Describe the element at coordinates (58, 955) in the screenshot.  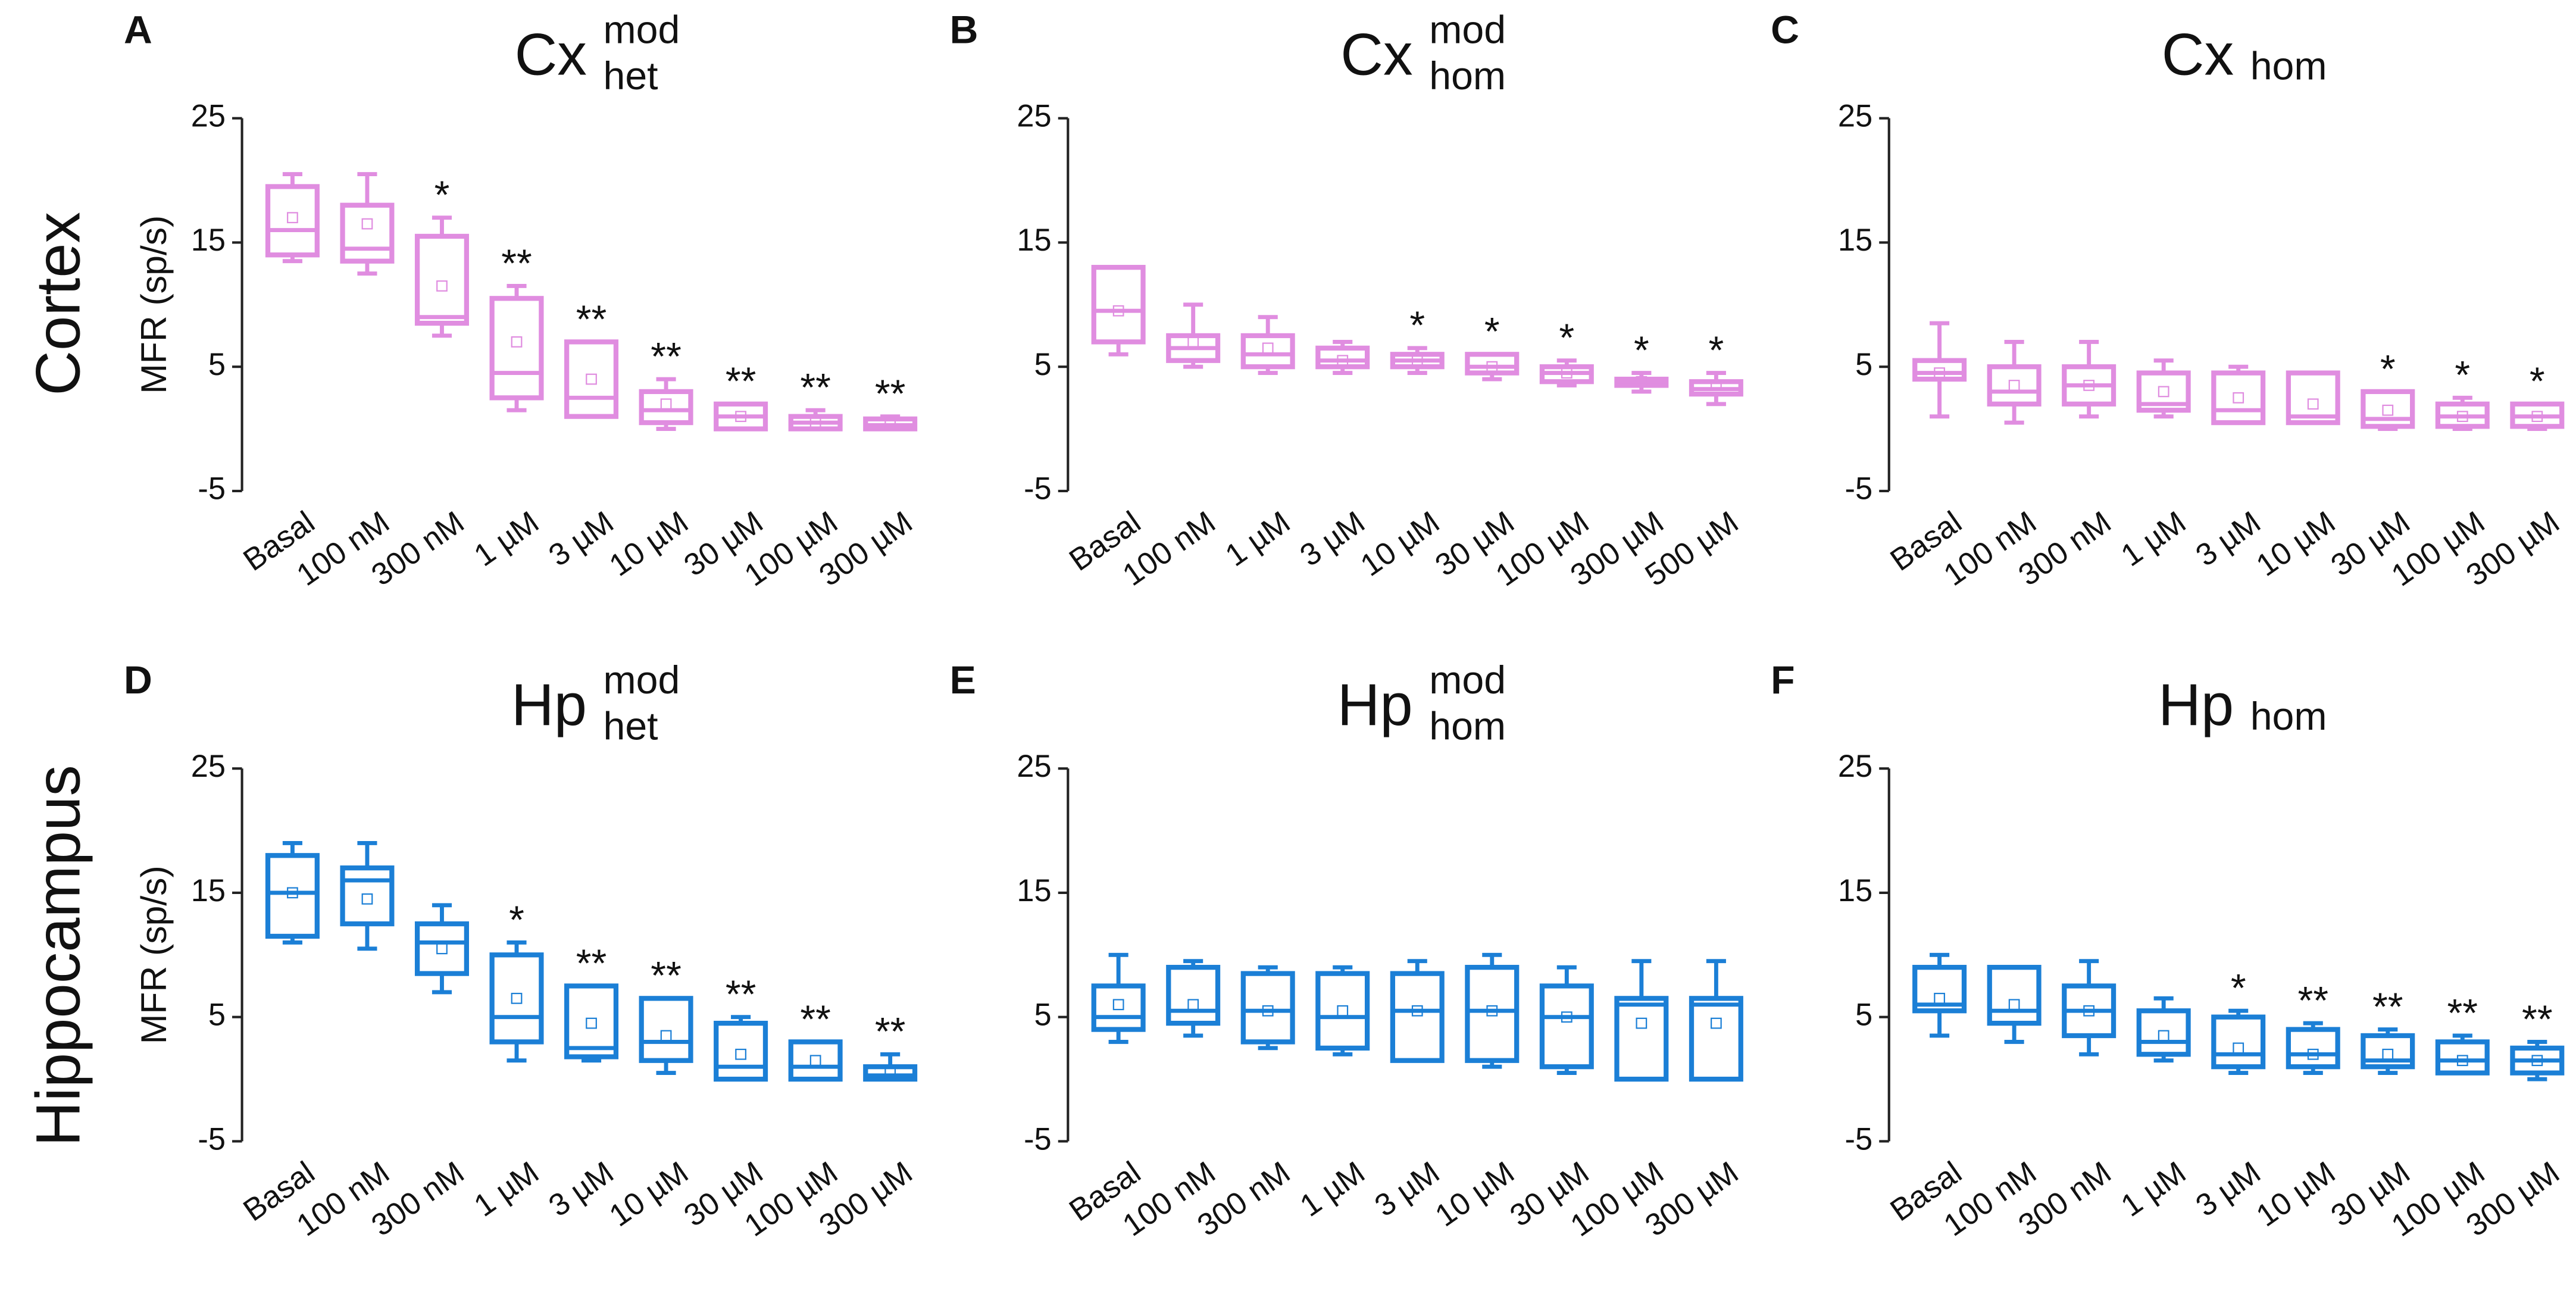
I see `row-label: Hippocampus` at that location.